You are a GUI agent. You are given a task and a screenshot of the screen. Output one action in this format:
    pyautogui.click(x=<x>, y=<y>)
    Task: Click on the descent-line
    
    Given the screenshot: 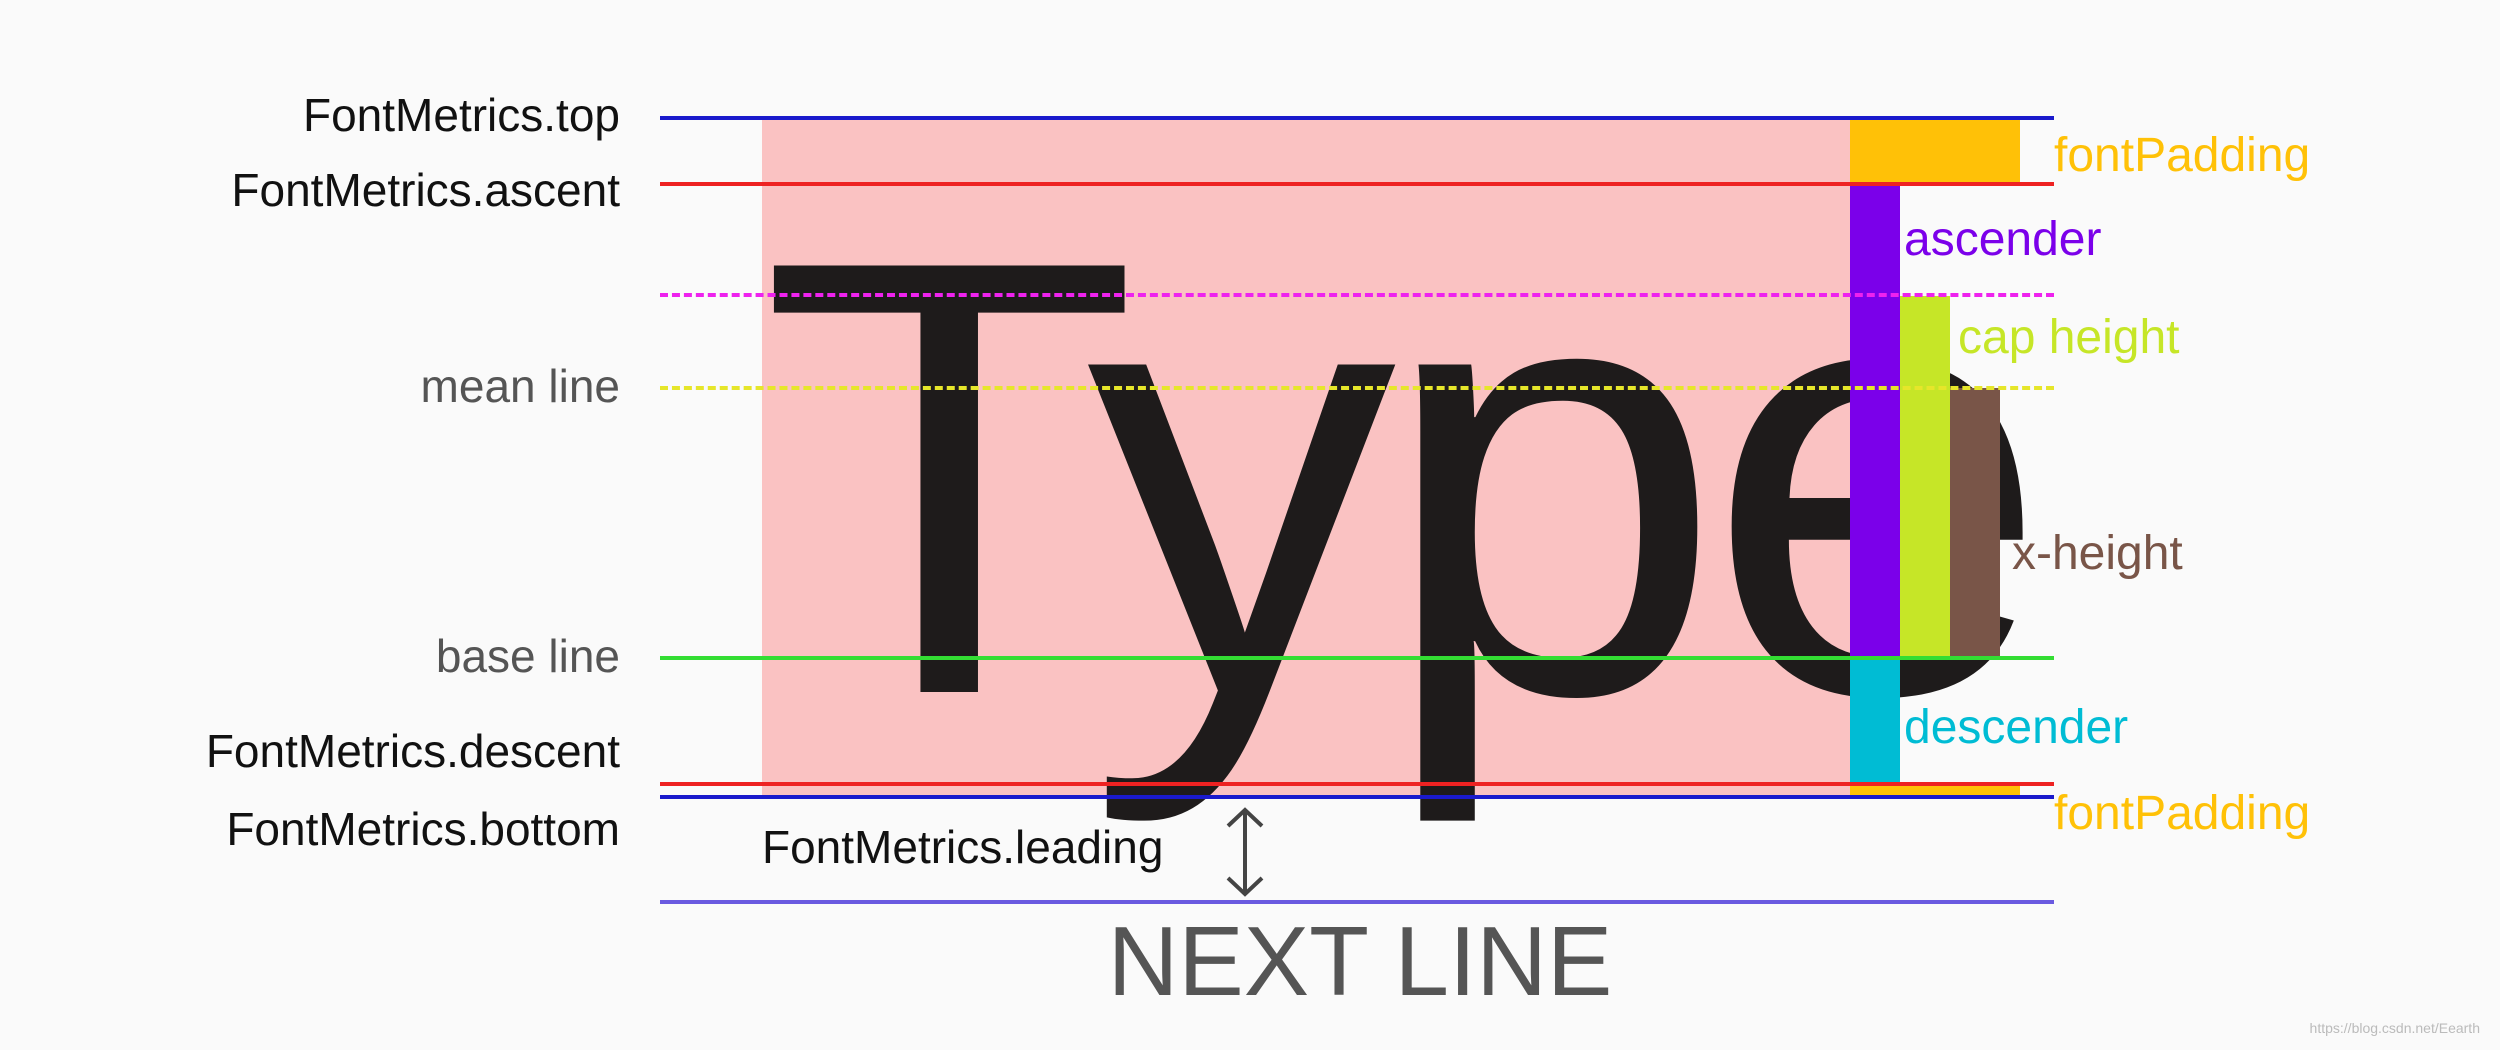 What is the action you would take?
    pyautogui.click(x=1357, y=784)
    